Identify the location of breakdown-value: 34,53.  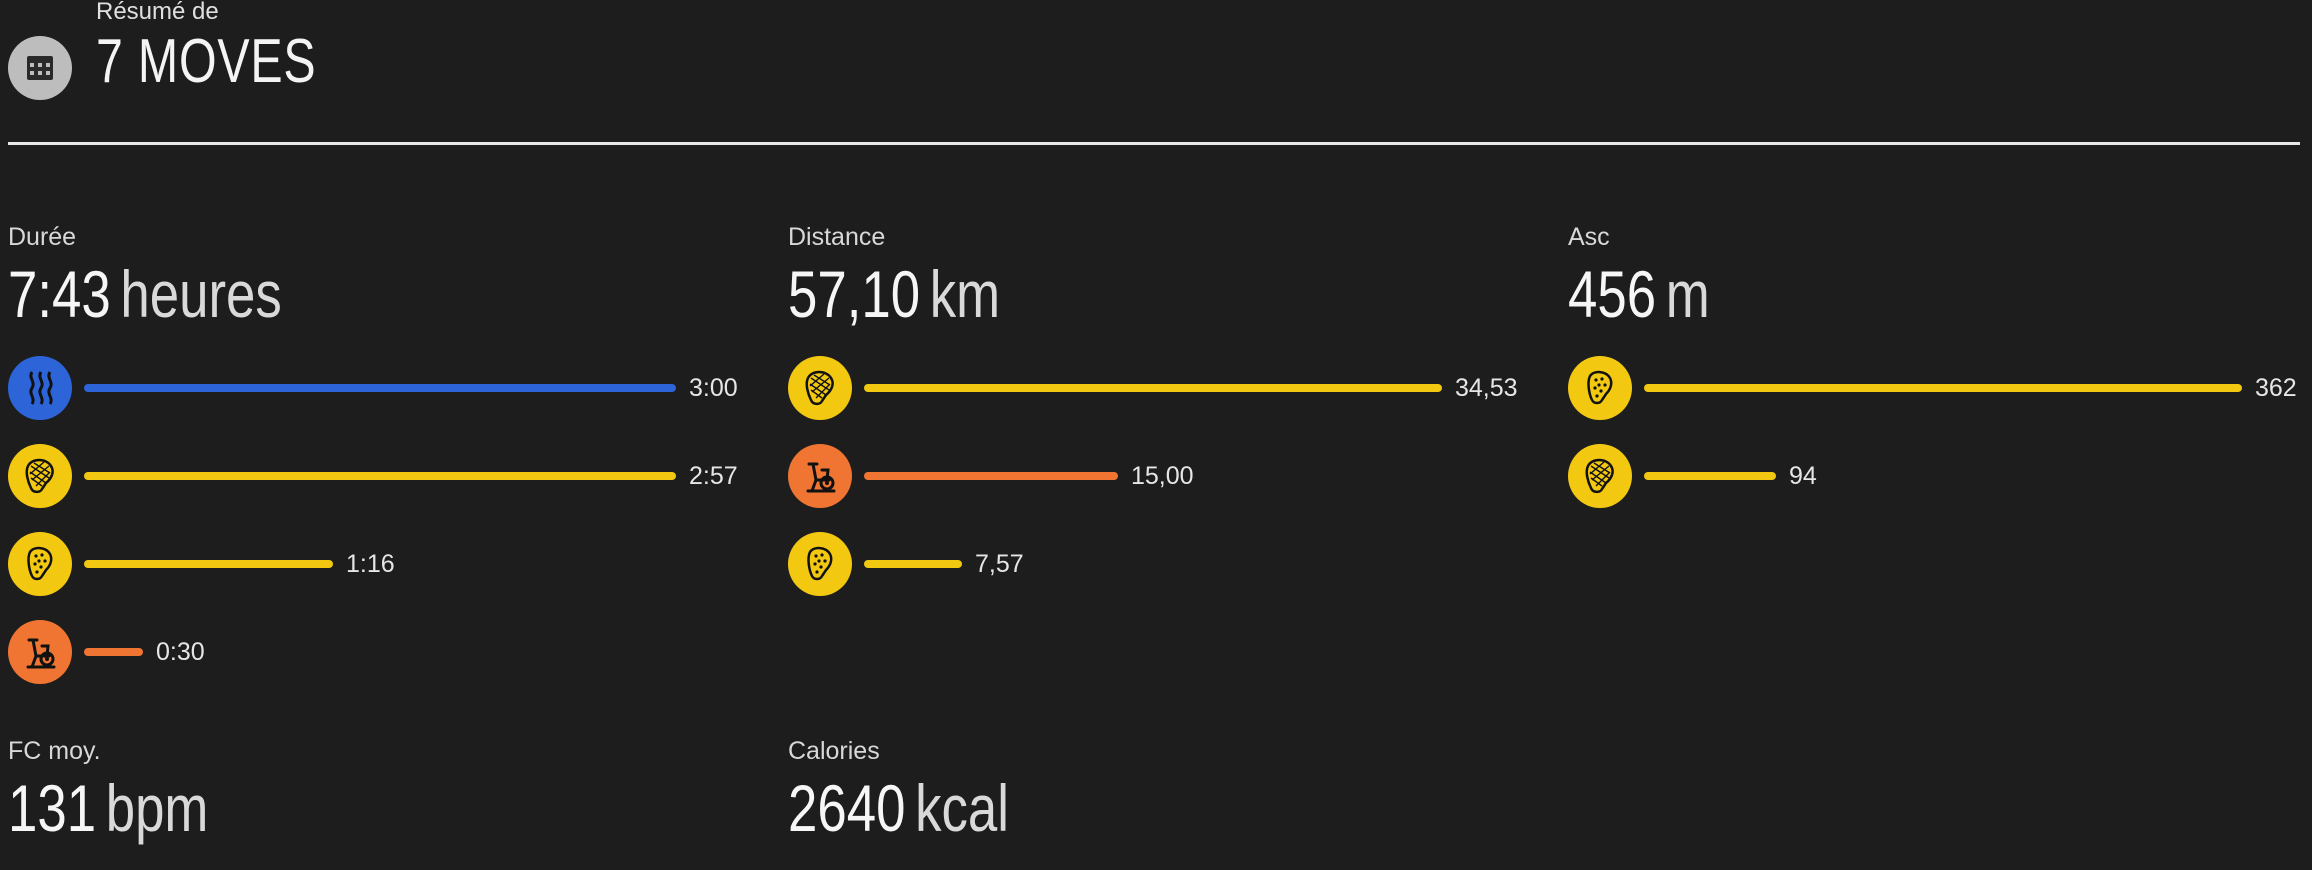
(1486, 387).